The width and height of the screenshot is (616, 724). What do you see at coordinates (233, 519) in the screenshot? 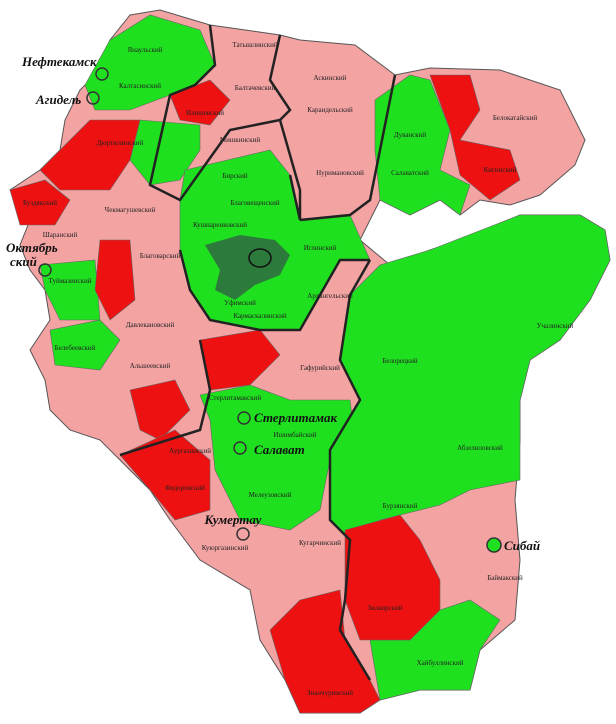
I see `city-label: Кумертау` at bounding box center [233, 519].